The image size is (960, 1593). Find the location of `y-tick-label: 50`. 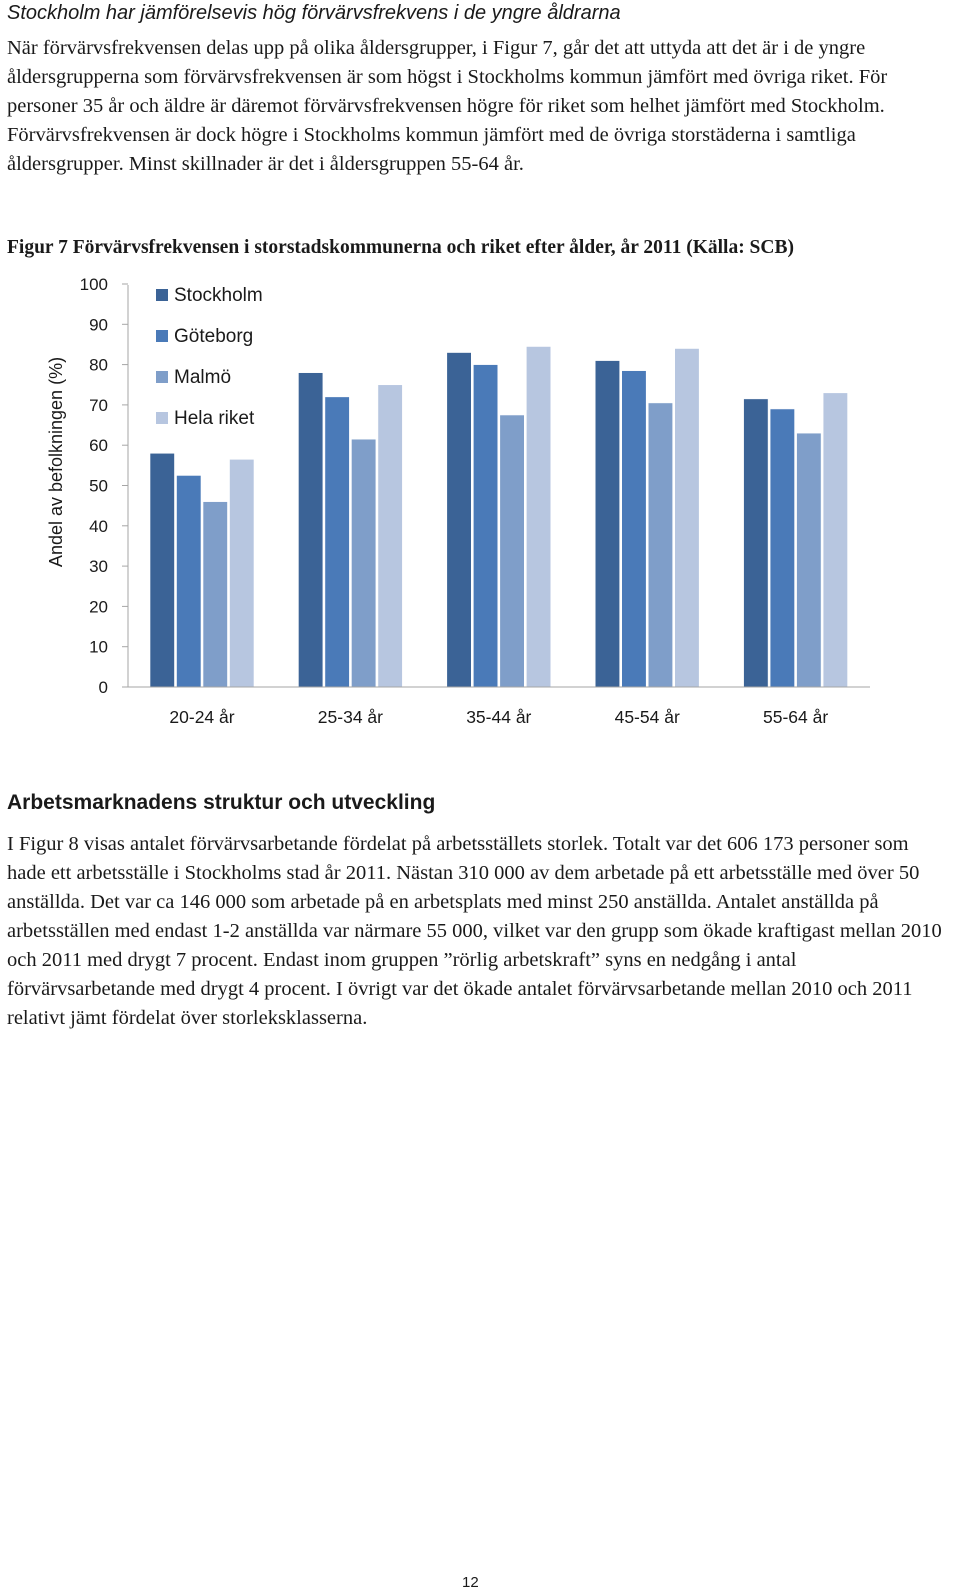

y-tick-label: 50 is located at coordinates (98, 486).